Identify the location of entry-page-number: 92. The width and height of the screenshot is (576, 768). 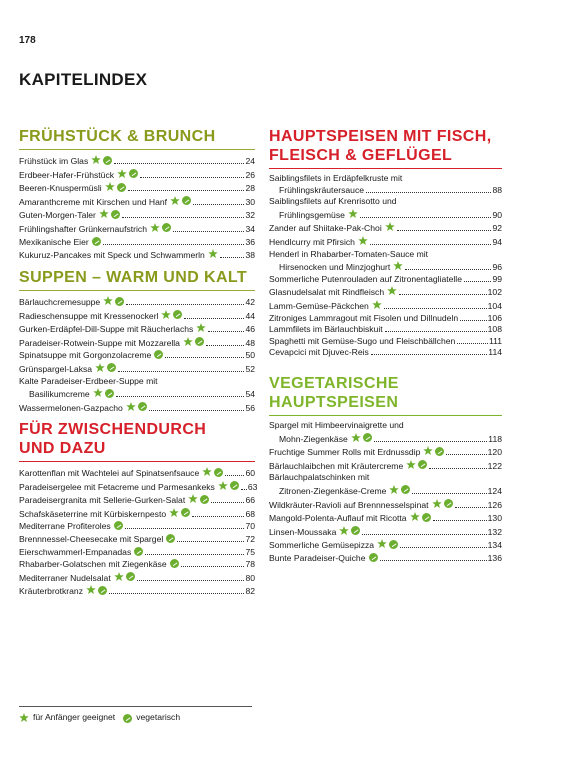
(497, 228).